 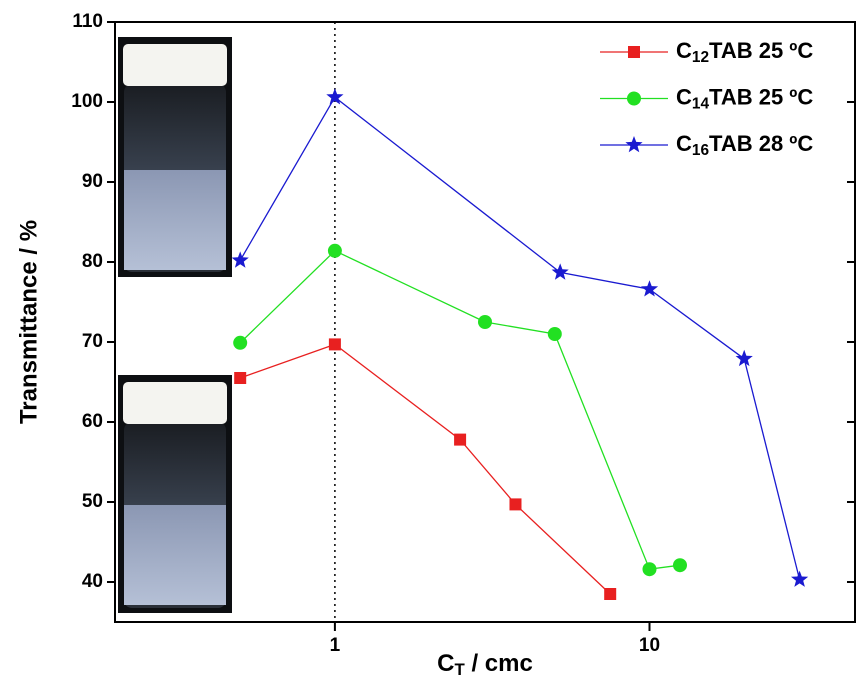 What do you see at coordinates (175, 157) in the screenshot?
I see `inset-photo-top` at bounding box center [175, 157].